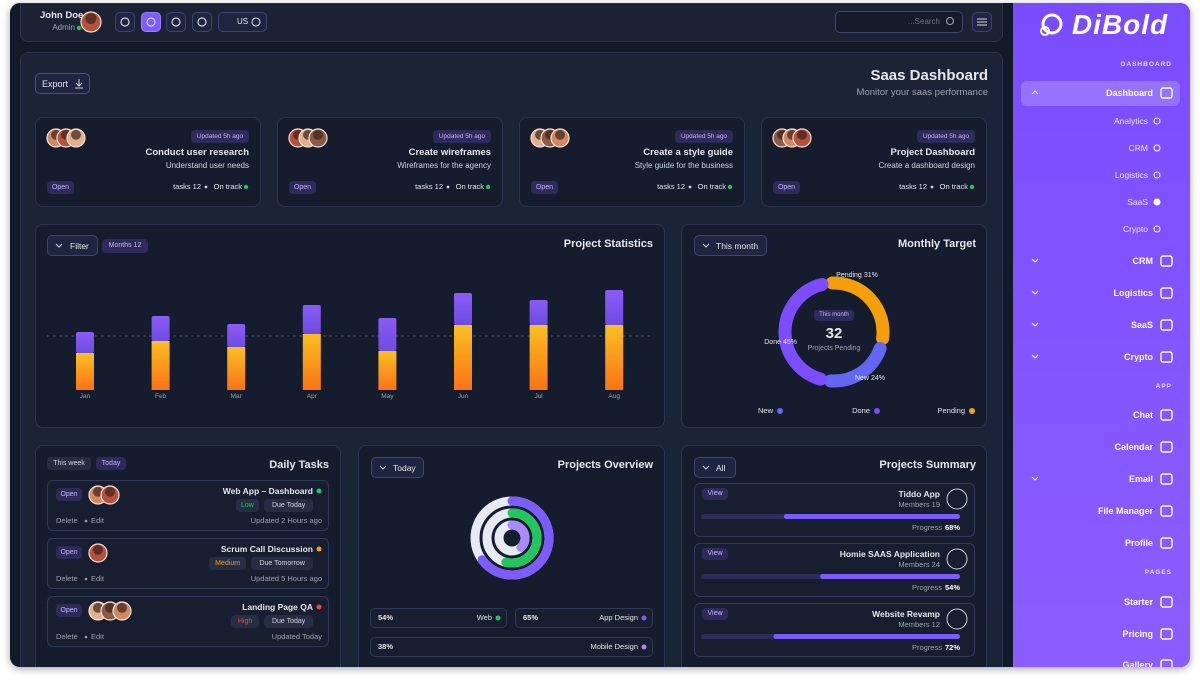 The width and height of the screenshot is (1200, 684). Describe the element at coordinates (1100, 93) in the screenshot. I see `nav-active` at that location.